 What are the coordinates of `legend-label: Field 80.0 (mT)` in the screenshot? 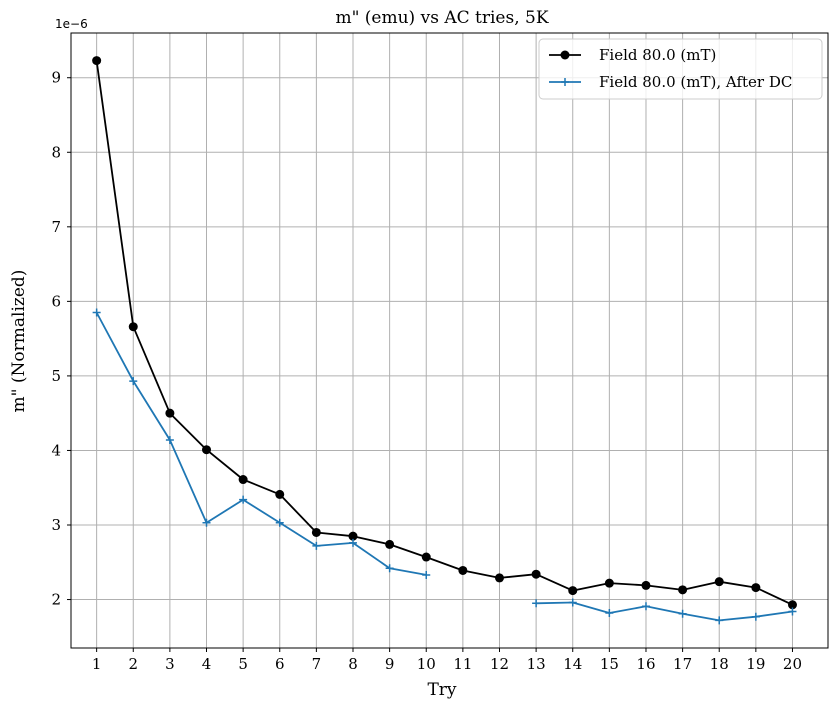 It's located at (657, 55).